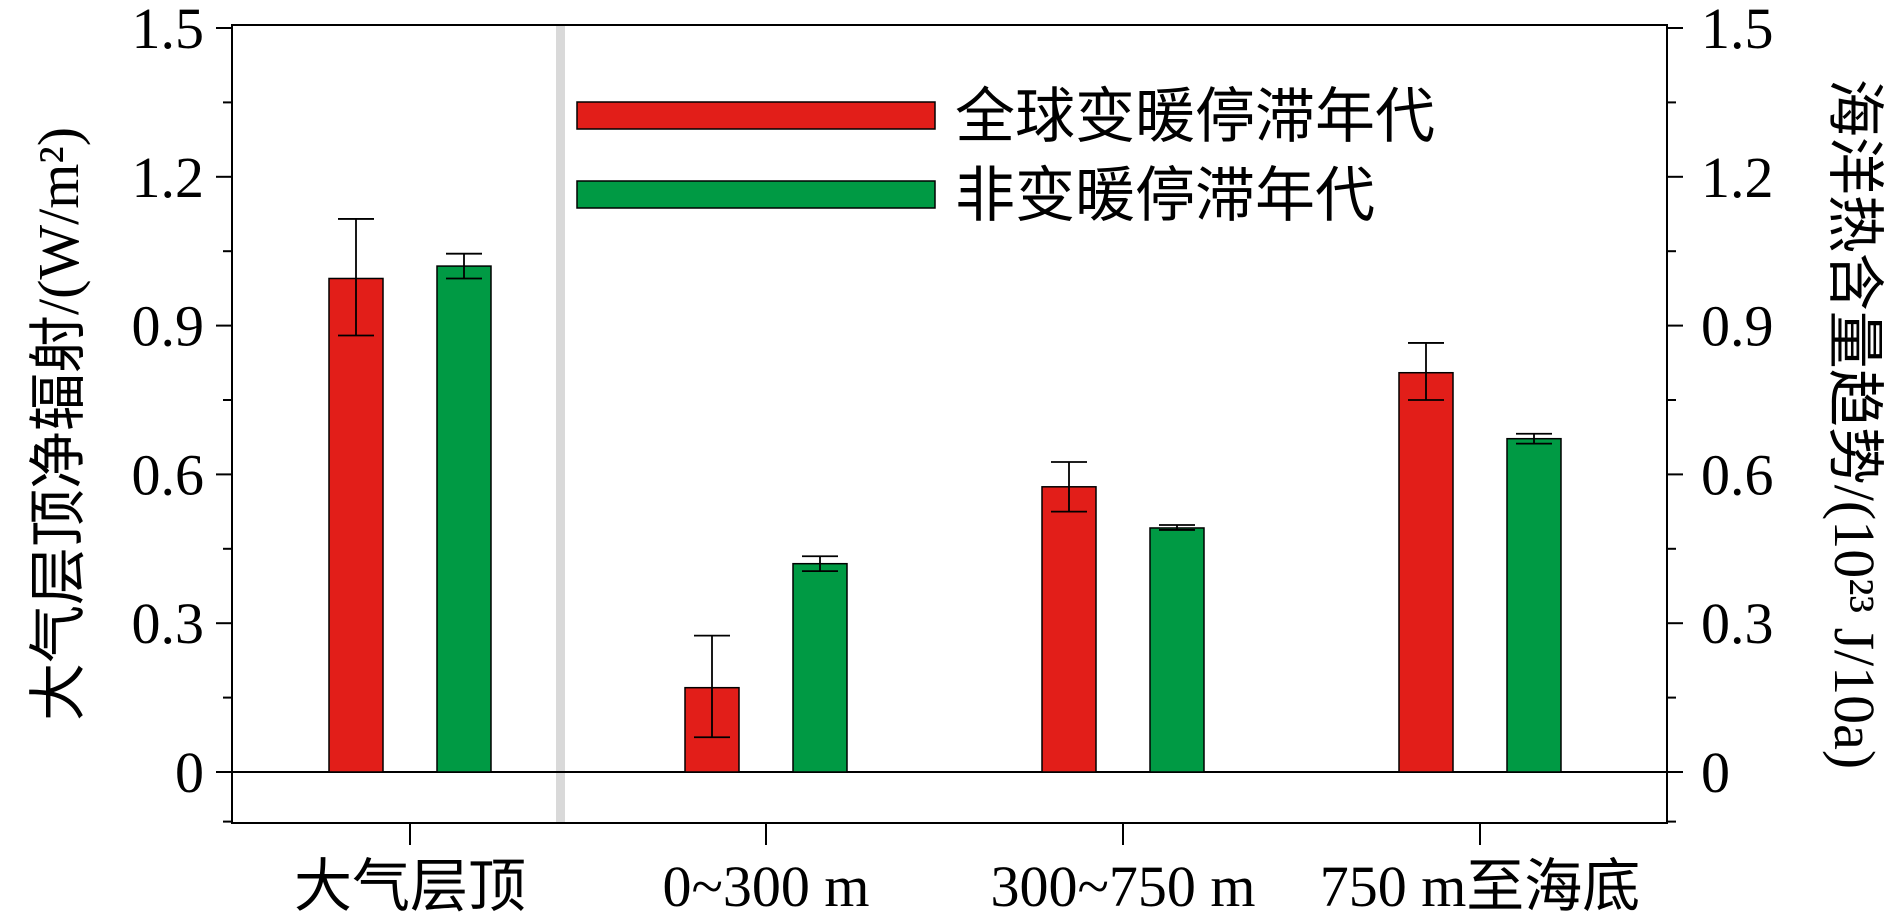  Describe the element at coordinates (766, 886) in the screenshot. I see `x-tick-label: 0~300 m` at that location.